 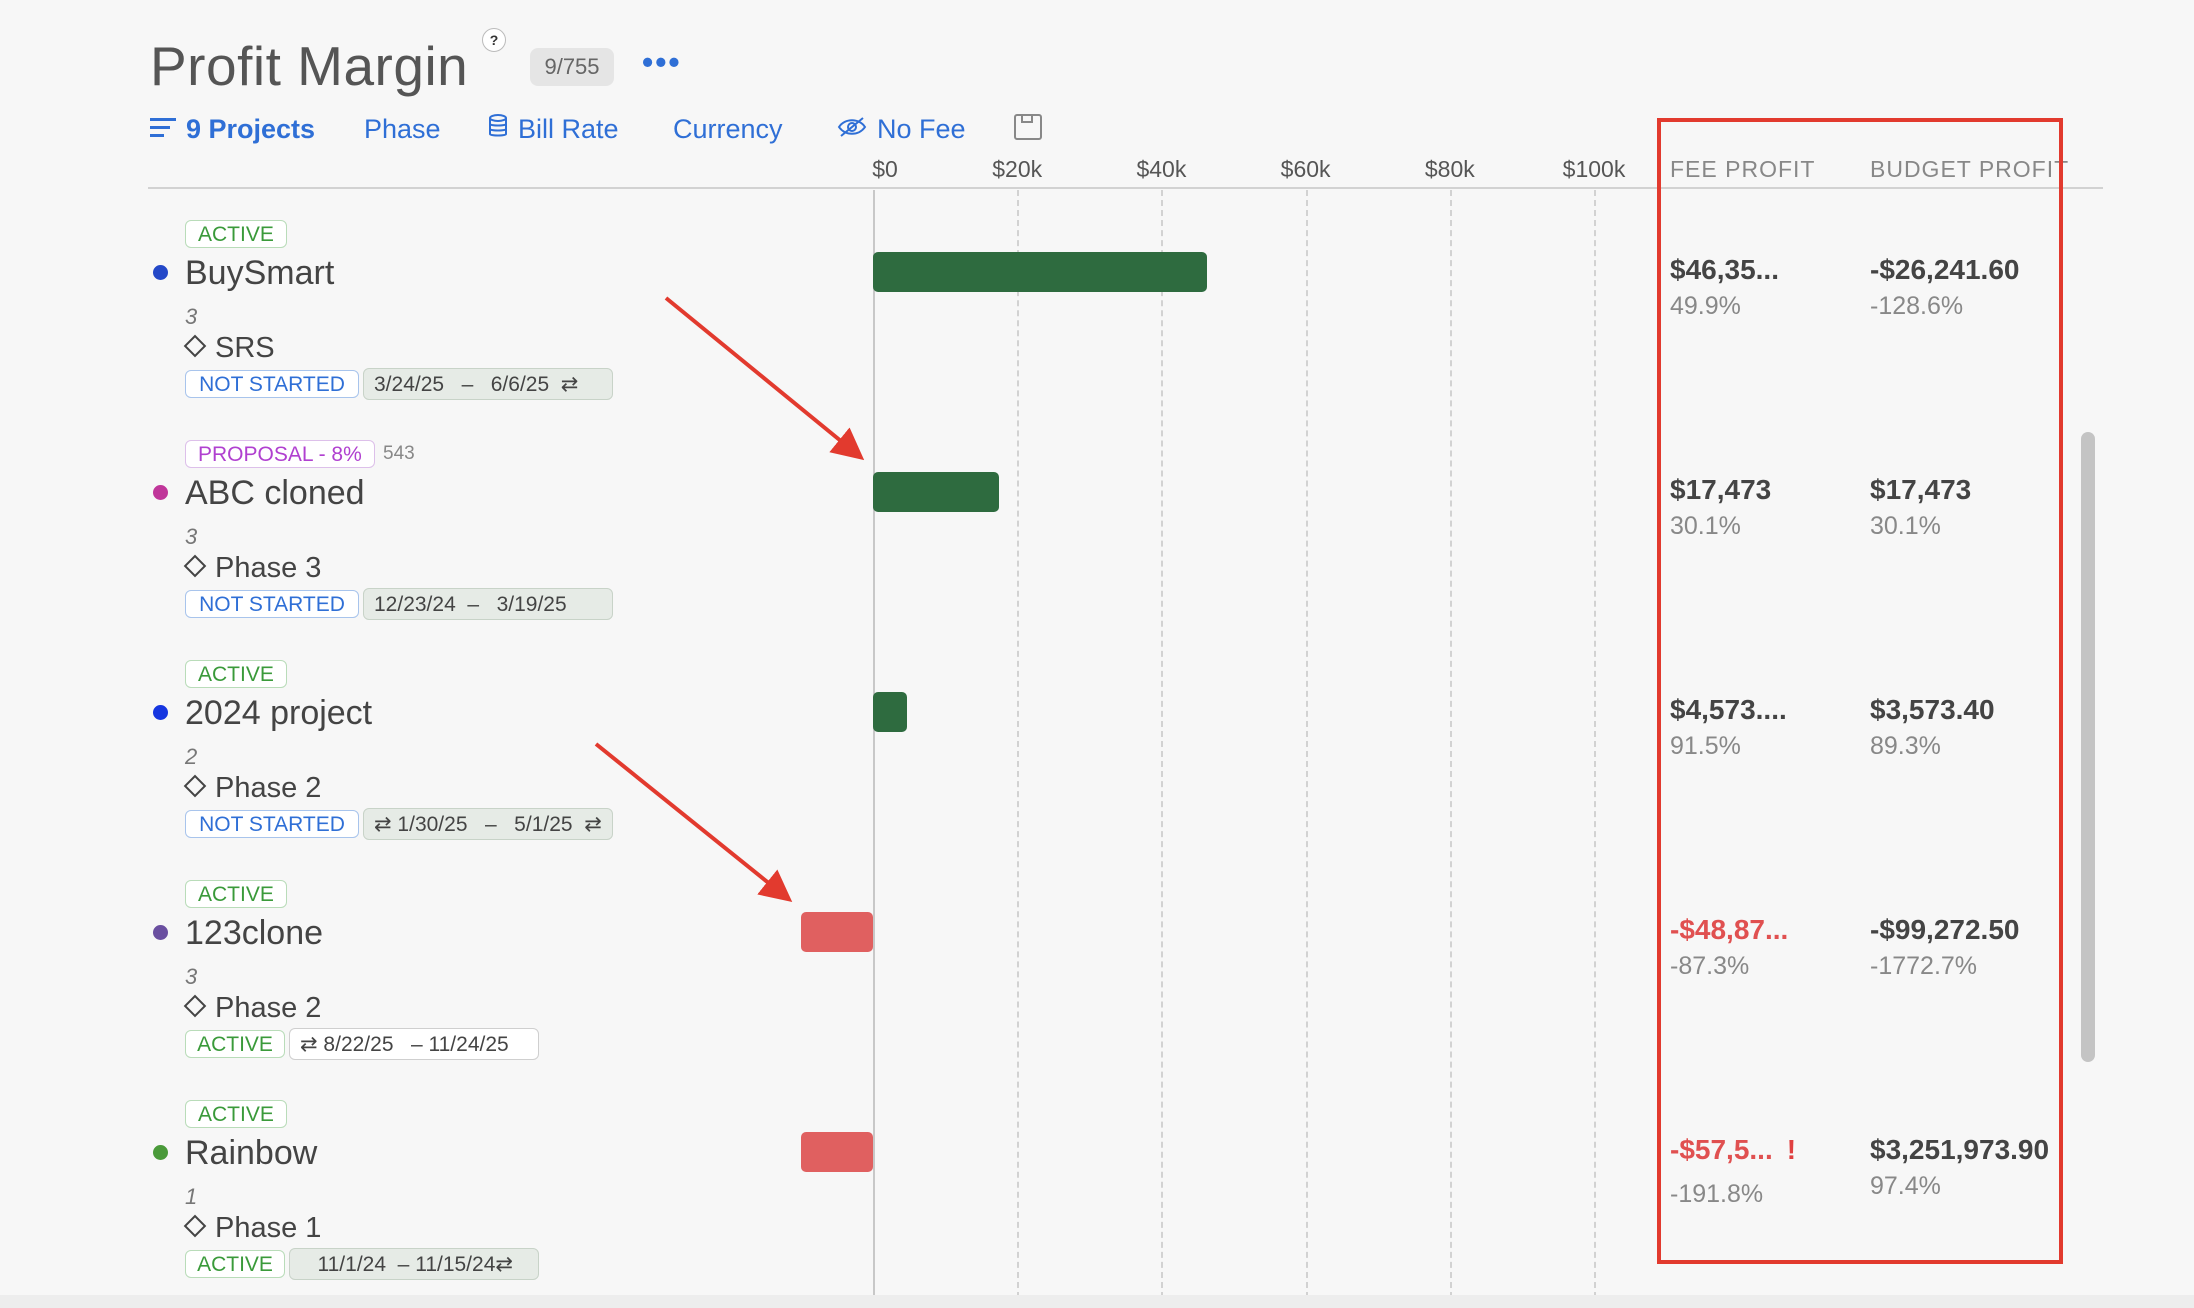 What do you see at coordinates (662, 62) in the screenshot?
I see `more-options-icon: •••` at bounding box center [662, 62].